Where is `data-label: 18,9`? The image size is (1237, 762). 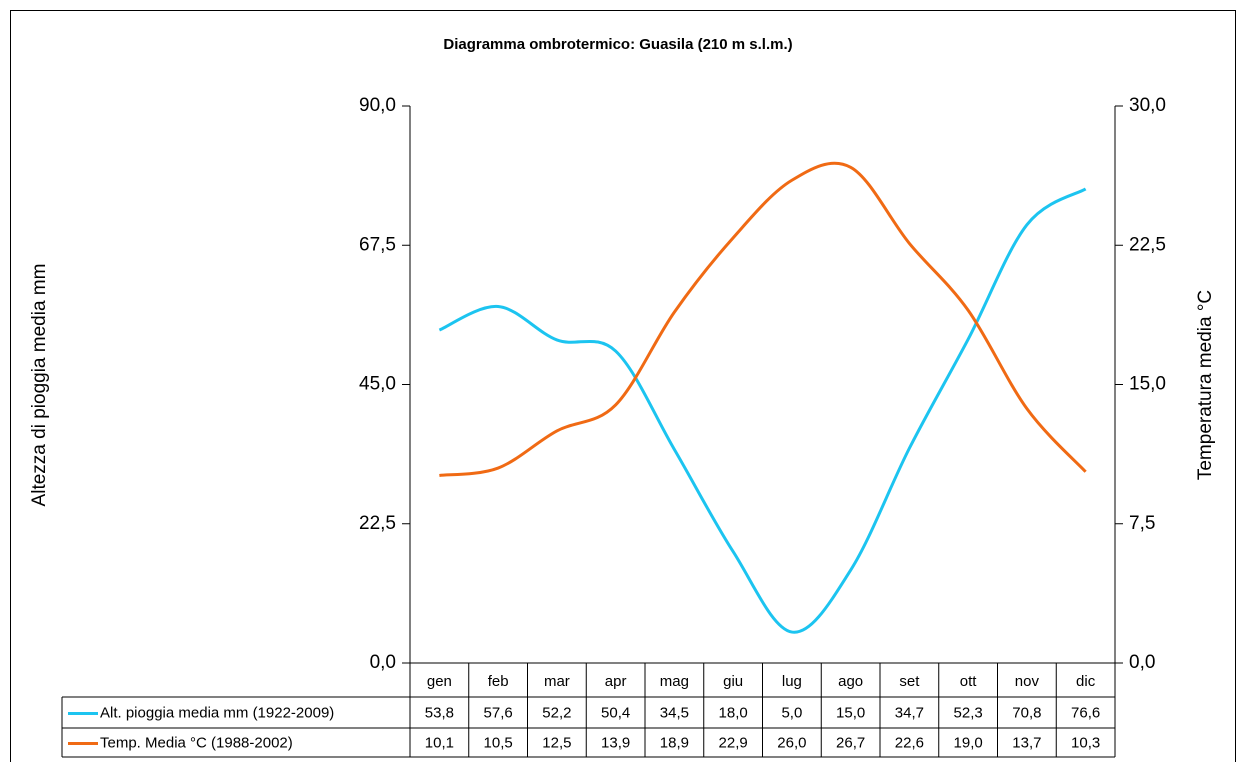
data-label: 18,9 is located at coordinates (674, 742).